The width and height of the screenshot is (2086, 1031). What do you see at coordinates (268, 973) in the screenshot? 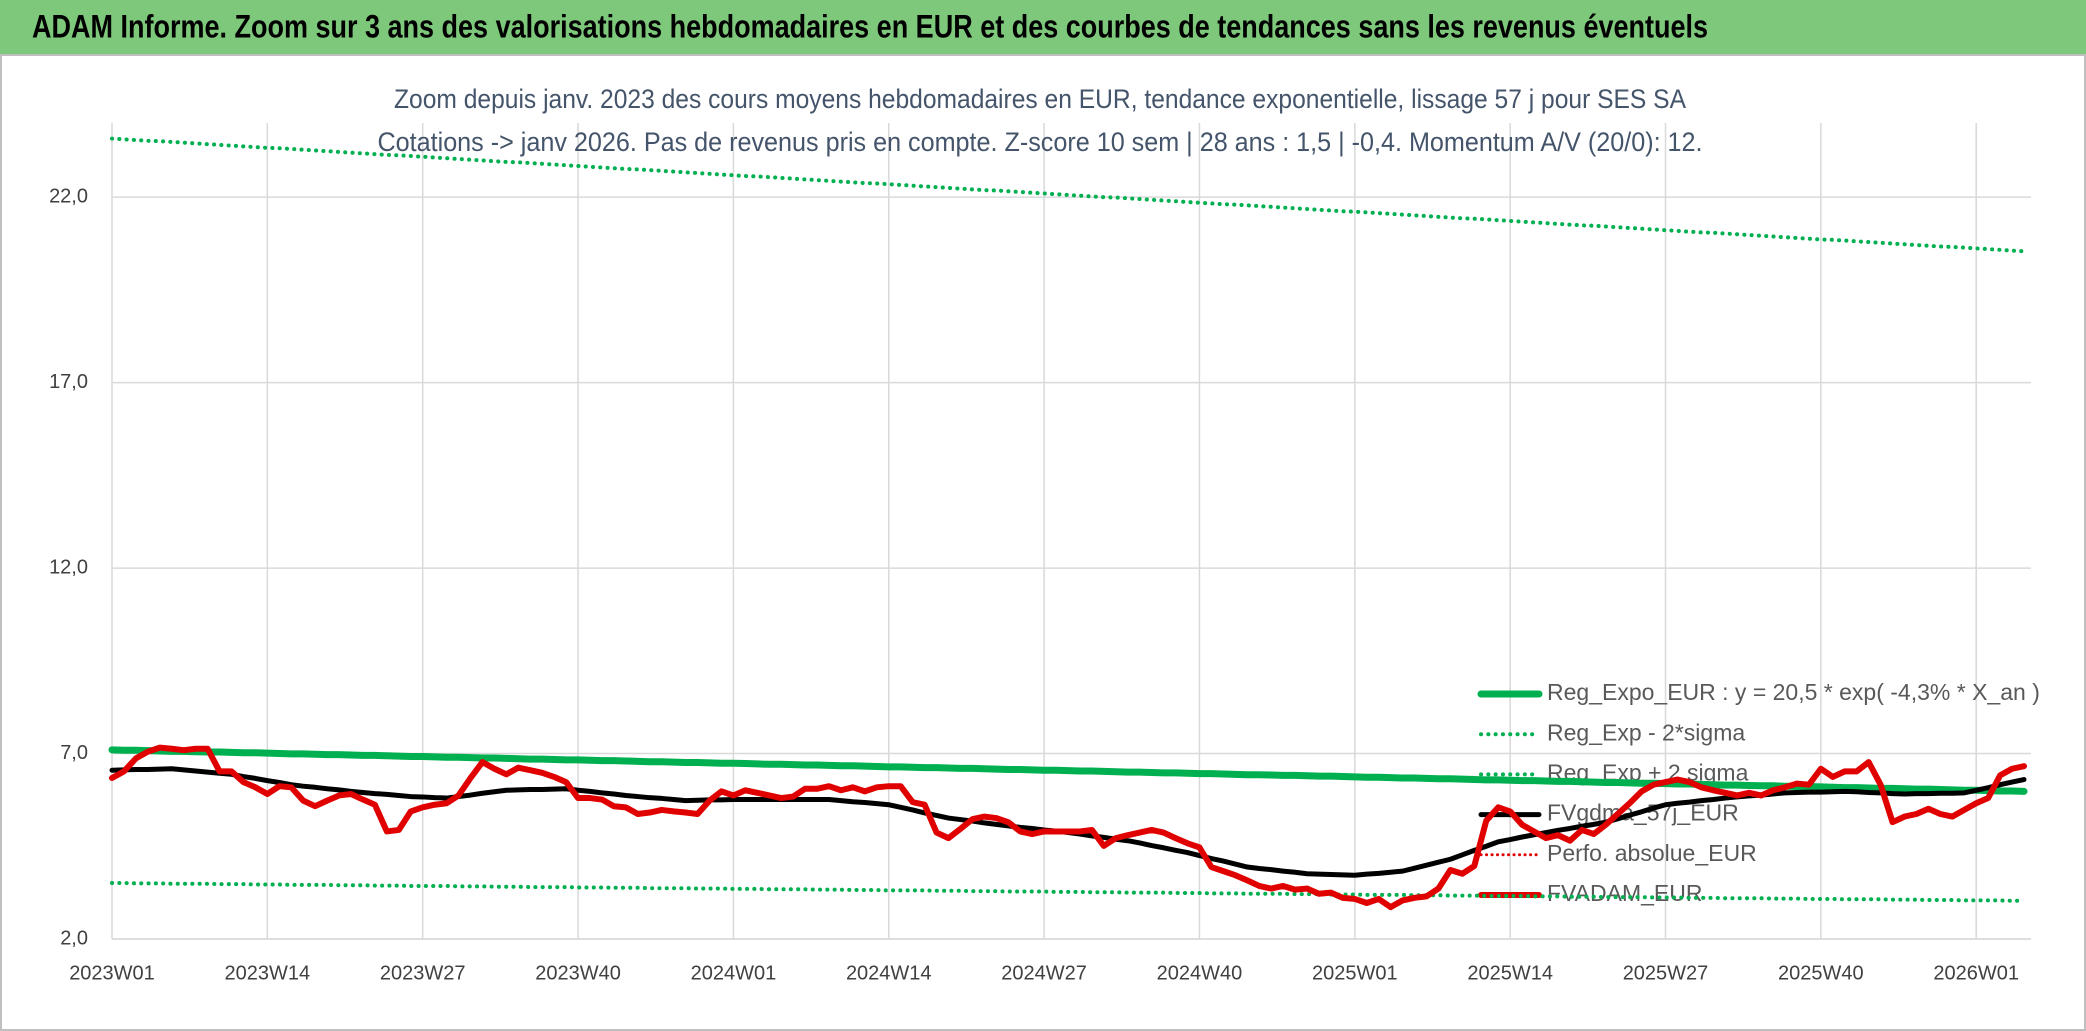
I see `x-tick-label: 2023W14` at bounding box center [268, 973].